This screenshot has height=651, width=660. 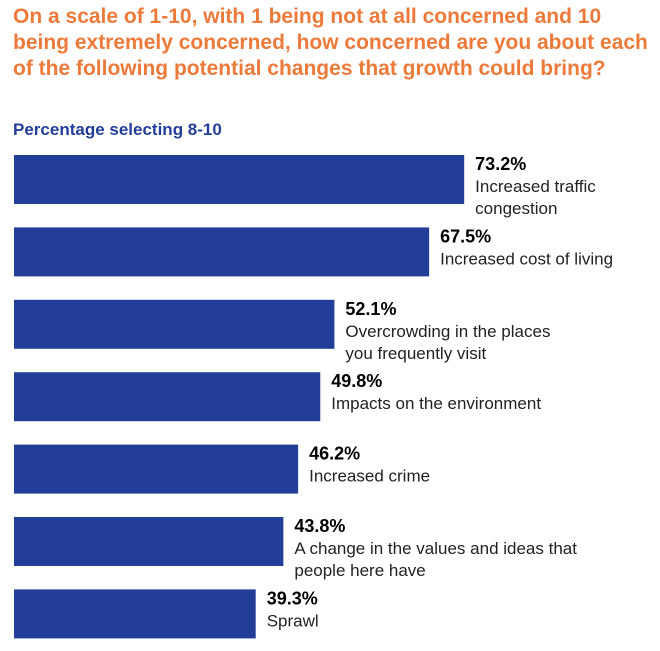 I want to click on value-label-4: 46.2%, so click(x=334, y=454).